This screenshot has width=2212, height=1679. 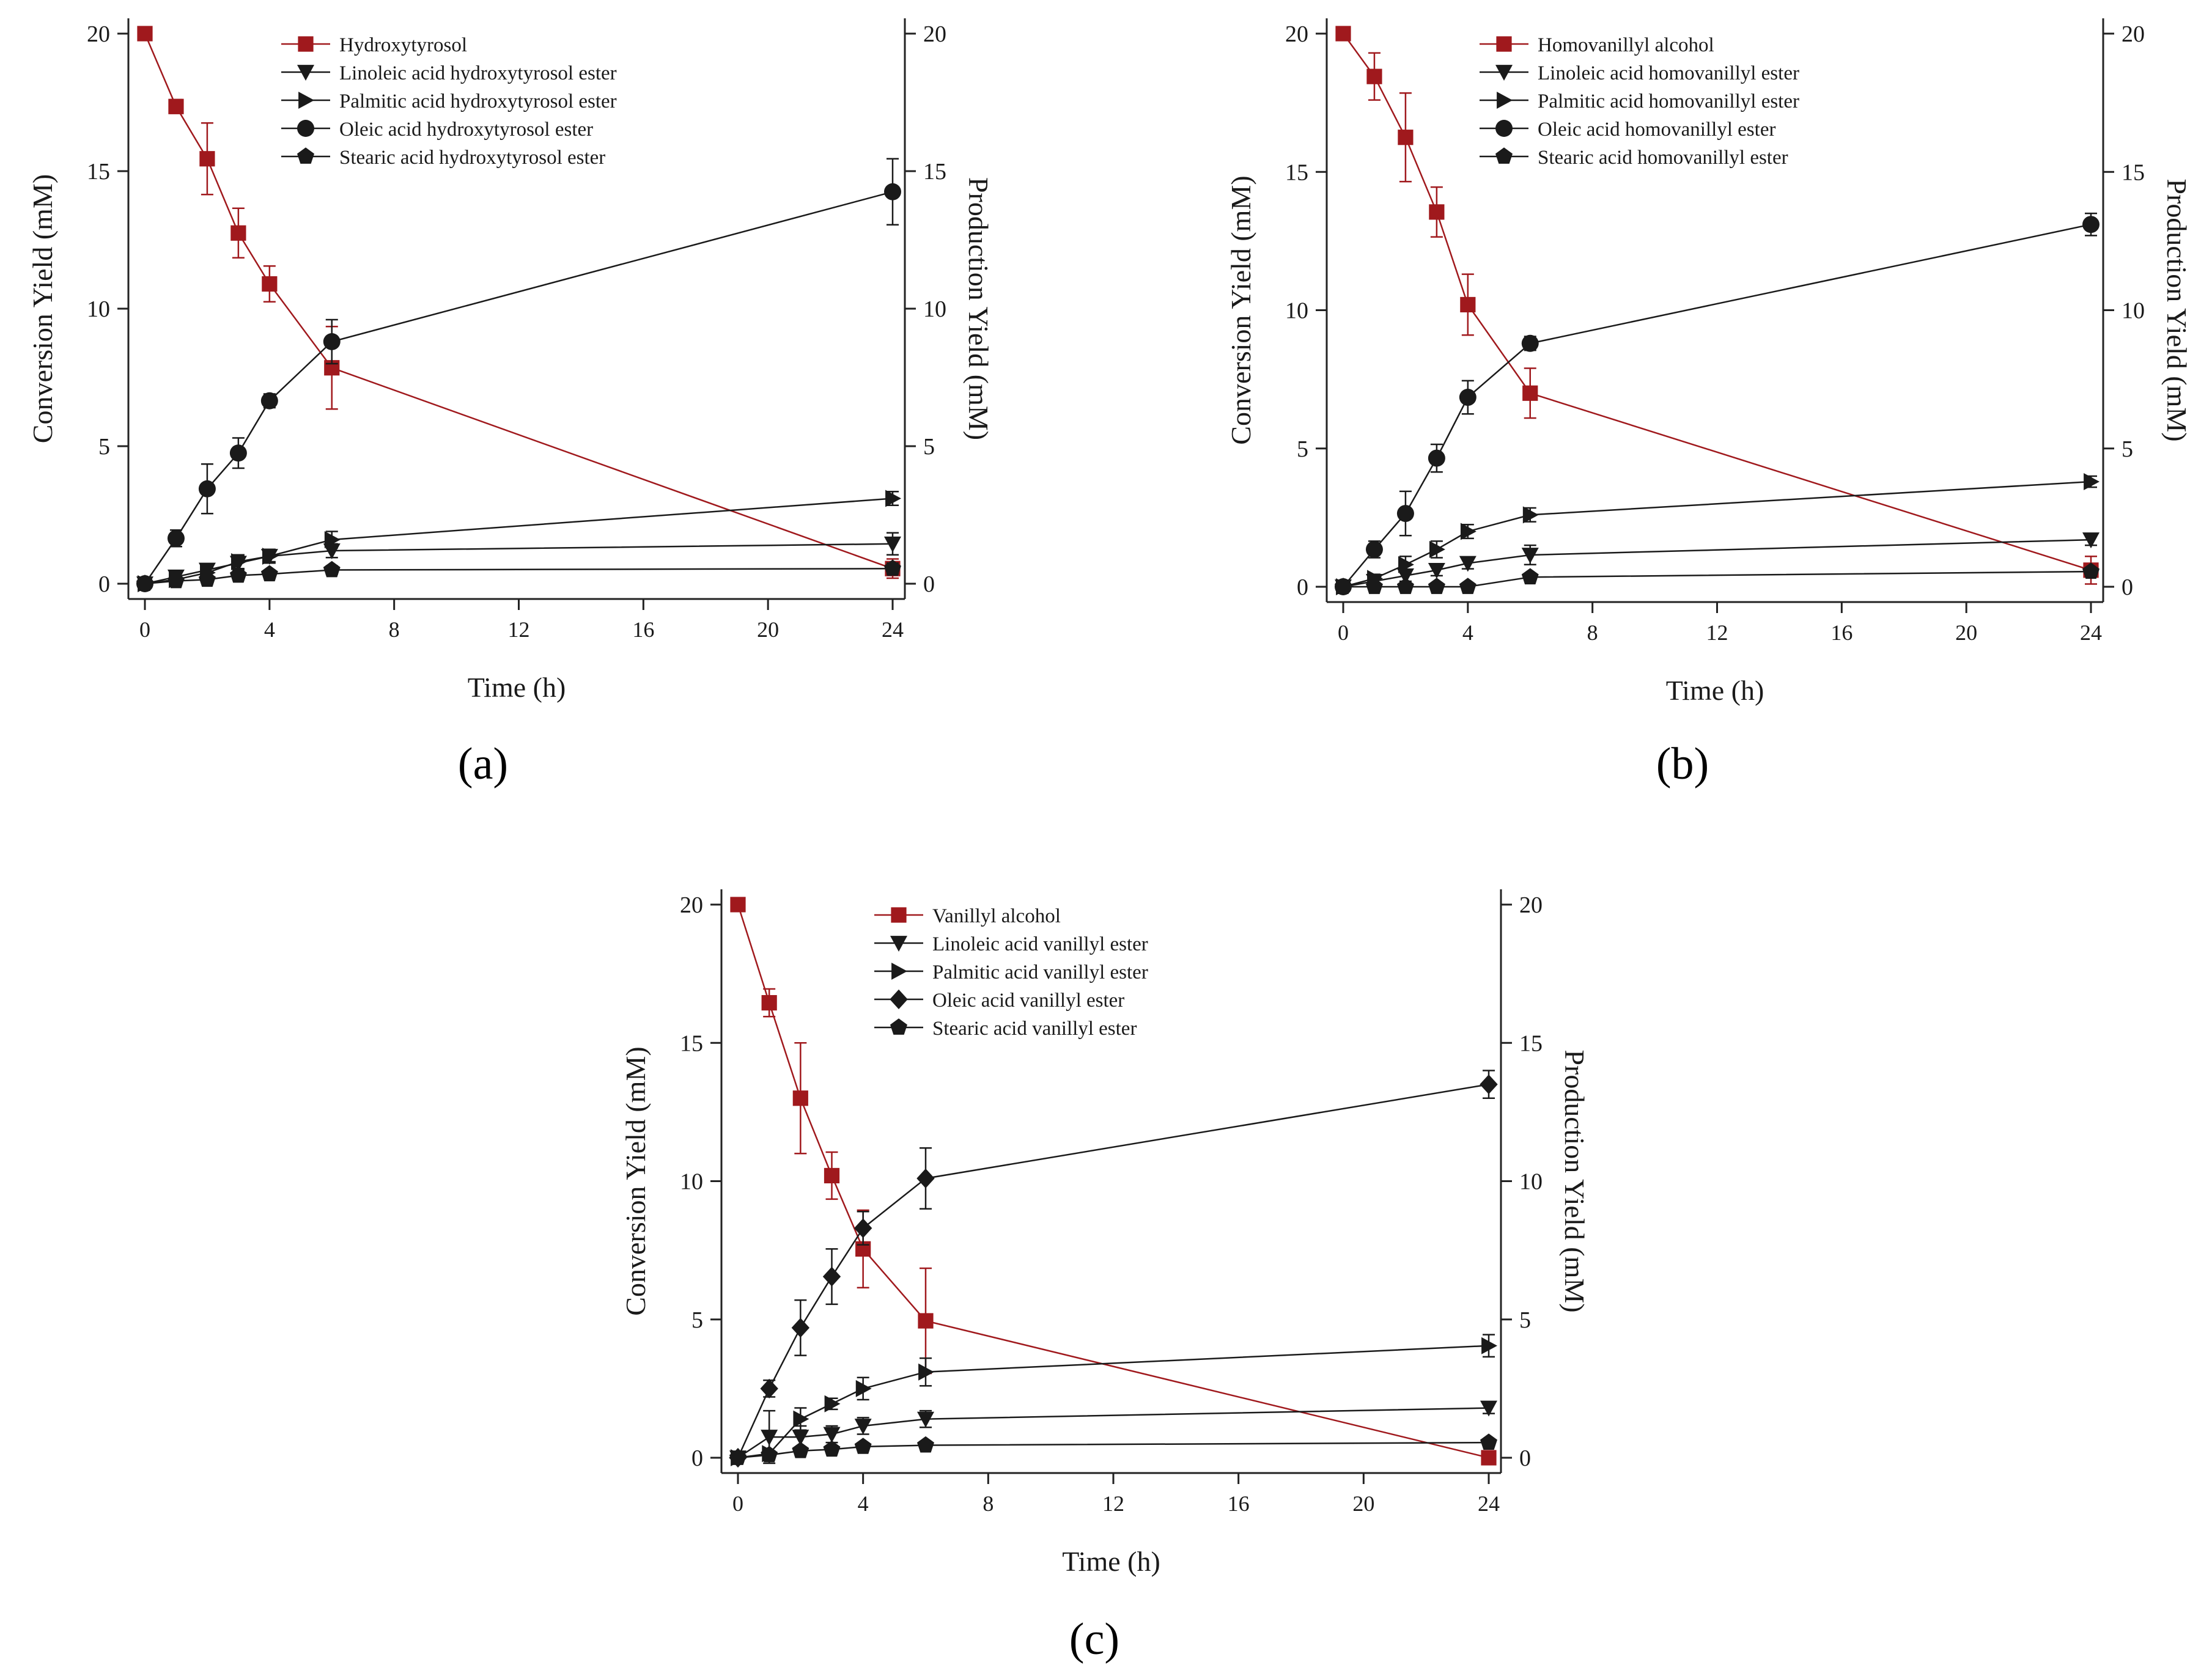 What do you see at coordinates (1034, 1029) in the screenshot?
I see `legend-label-c-4: Stearic acid vanillyl ester` at bounding box center [1034, 1029].